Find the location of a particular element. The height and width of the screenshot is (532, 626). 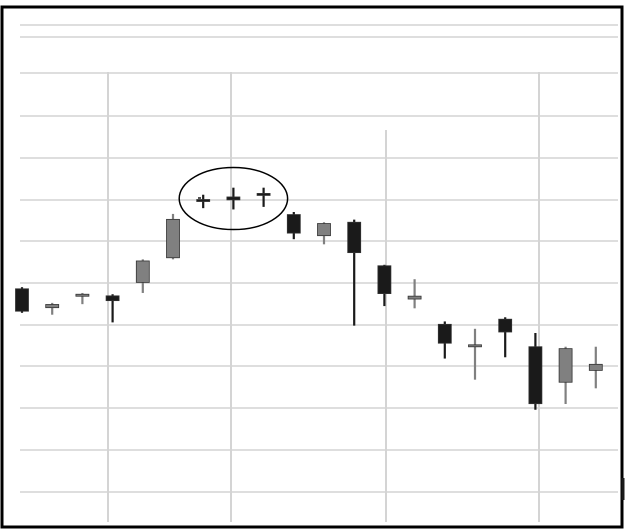

annotation-ellipse is located at coordinates (233, 198).